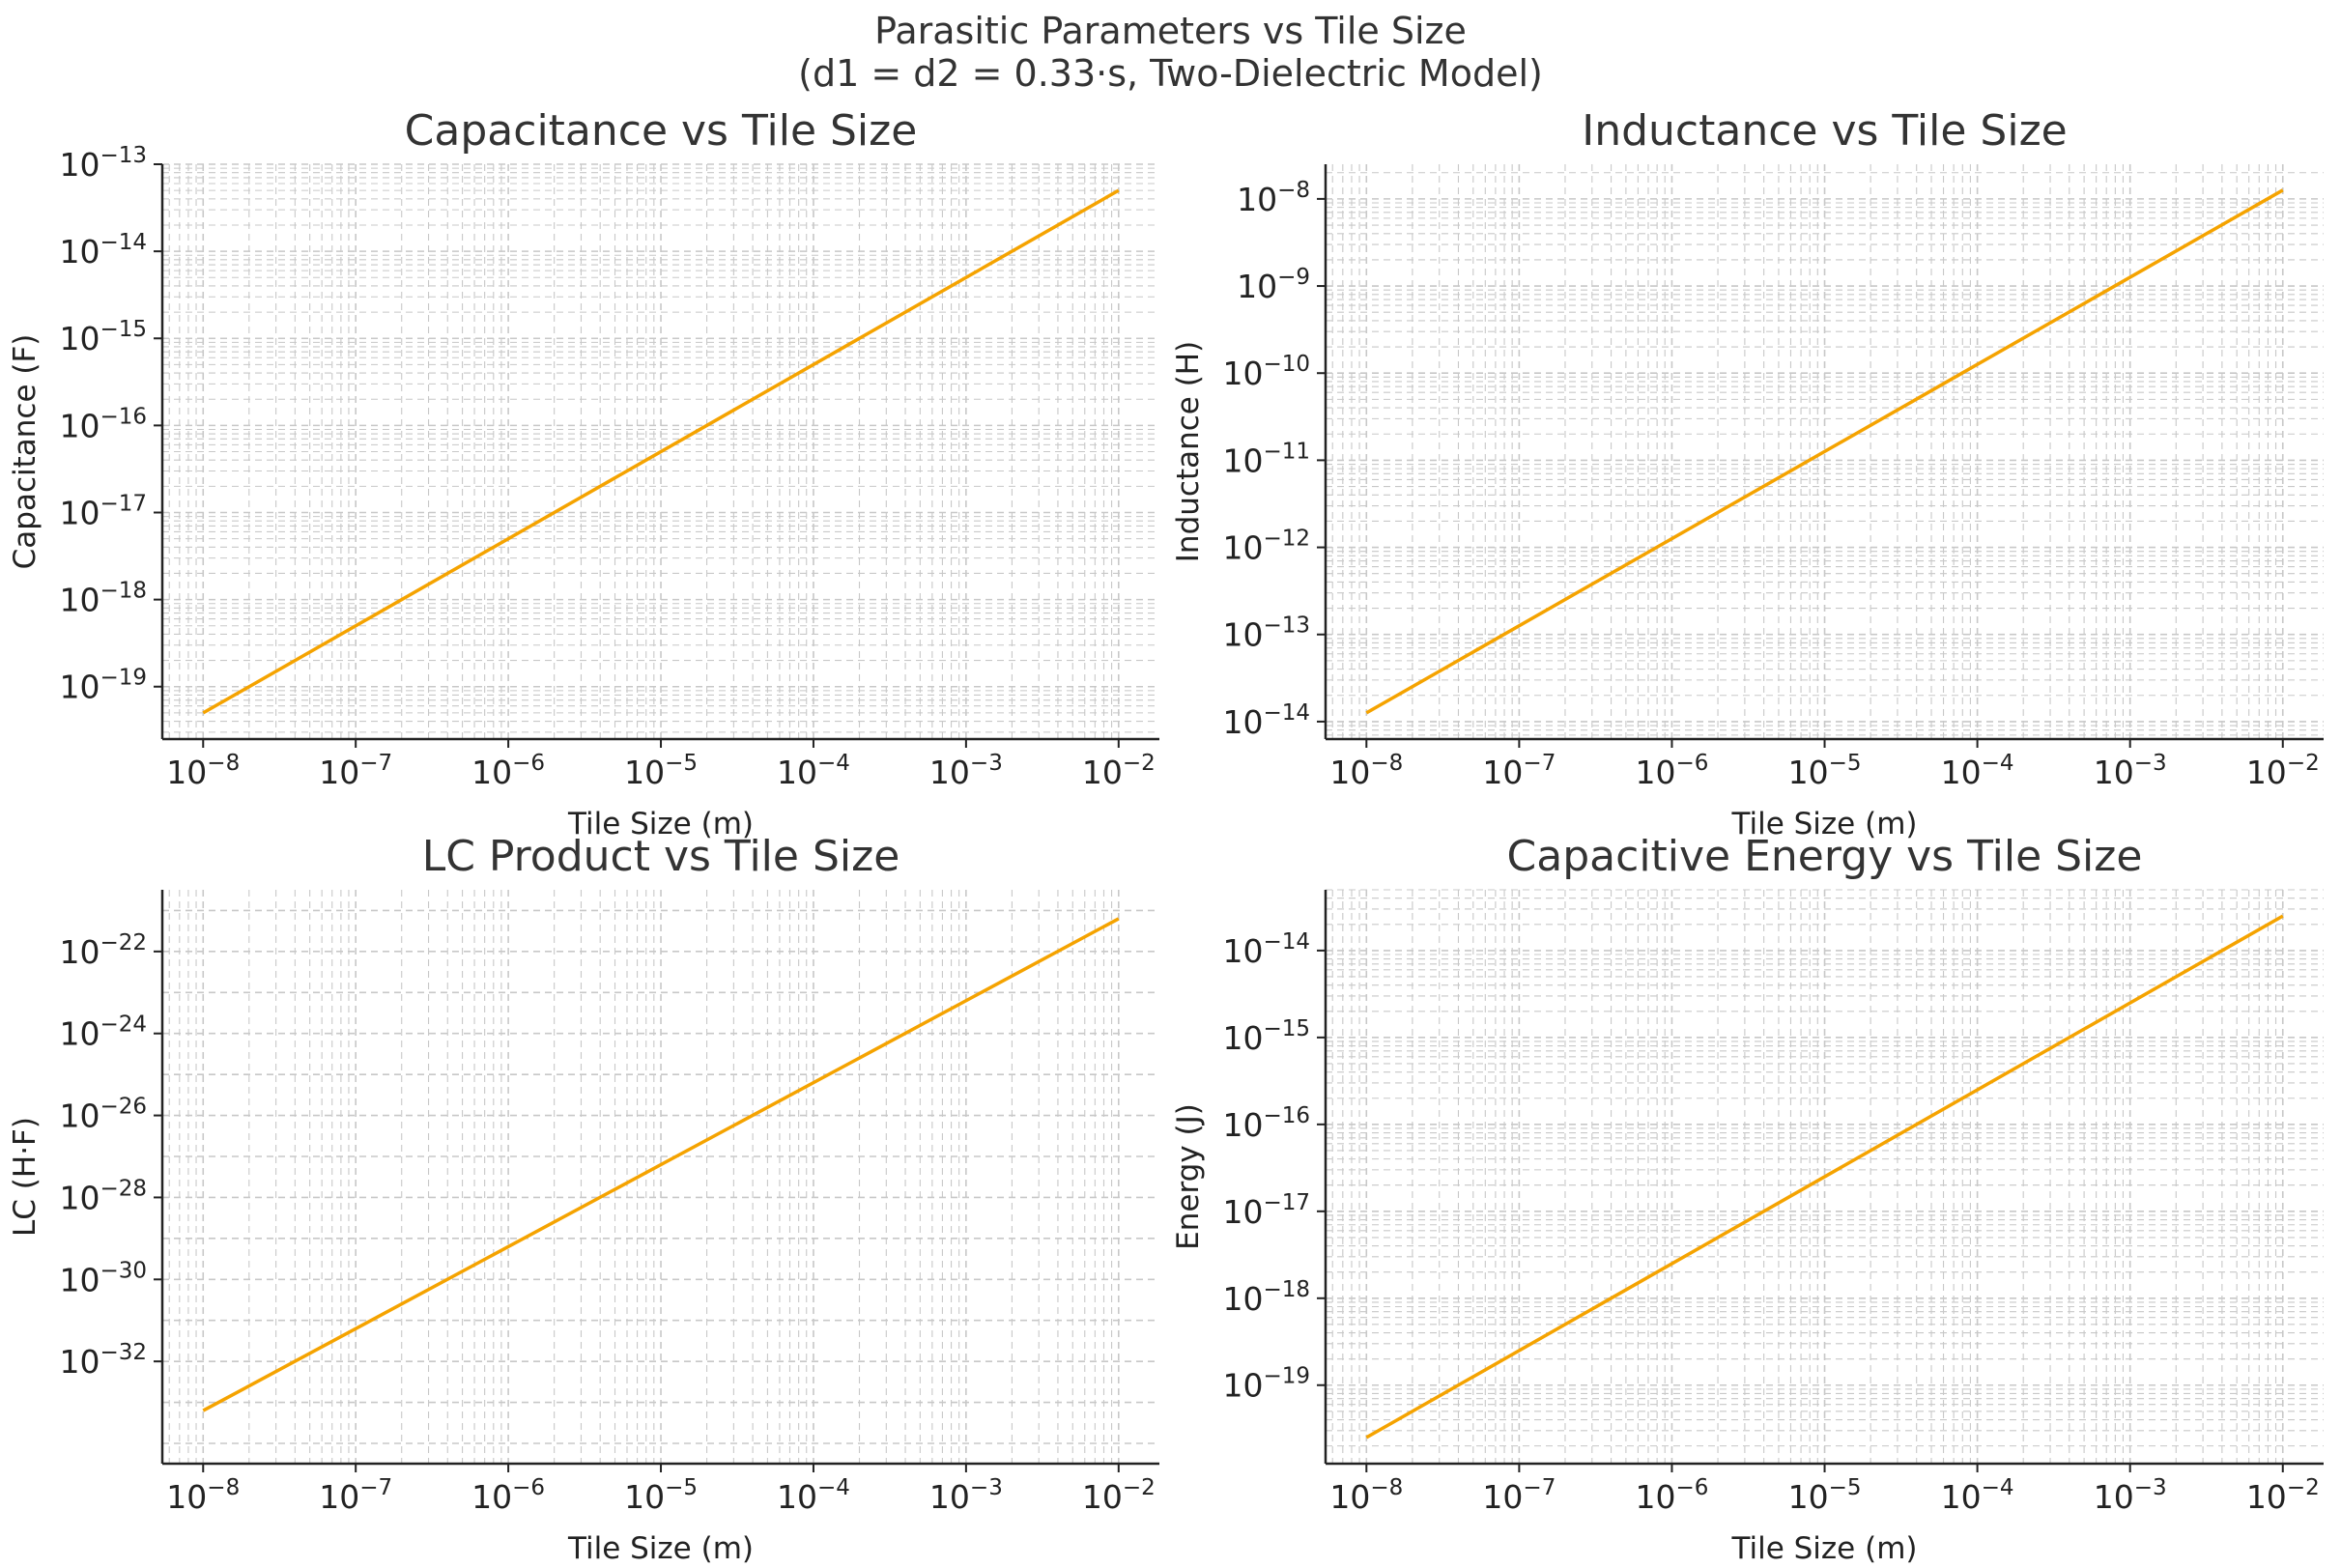  Describe the element at coordinates (26, 452) in the screenshot. I see `y-axis-label: Capacitance (F)` at that location.